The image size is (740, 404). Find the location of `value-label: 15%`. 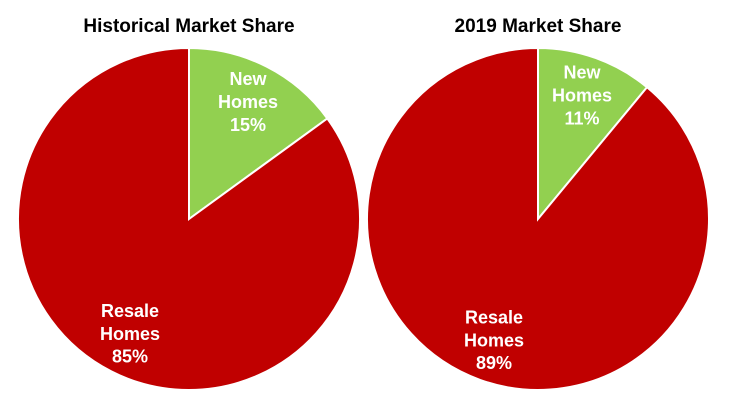

value-label: 15% is located at coordinates (248, 125).